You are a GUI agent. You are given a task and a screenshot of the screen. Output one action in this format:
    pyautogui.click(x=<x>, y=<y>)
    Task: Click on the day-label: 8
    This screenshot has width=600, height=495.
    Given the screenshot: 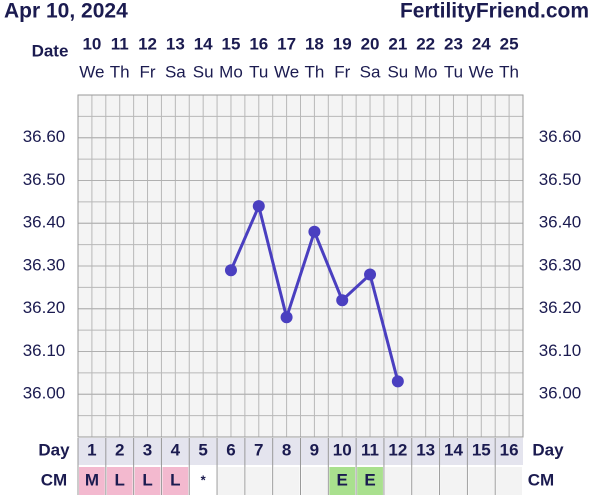 What is the action you would take?
    pyautogui.click(x=286, y=449)
    